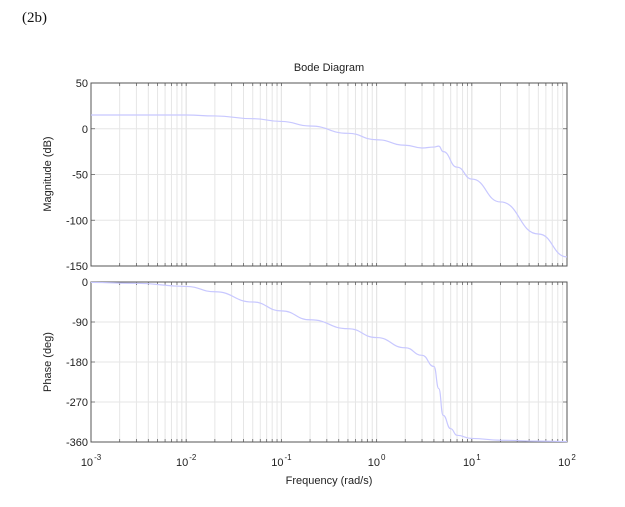  What do you see at coordinates (80, 323) in the screenshot?
I see `y-tick-label: -90` at bounding box center [80, 323].